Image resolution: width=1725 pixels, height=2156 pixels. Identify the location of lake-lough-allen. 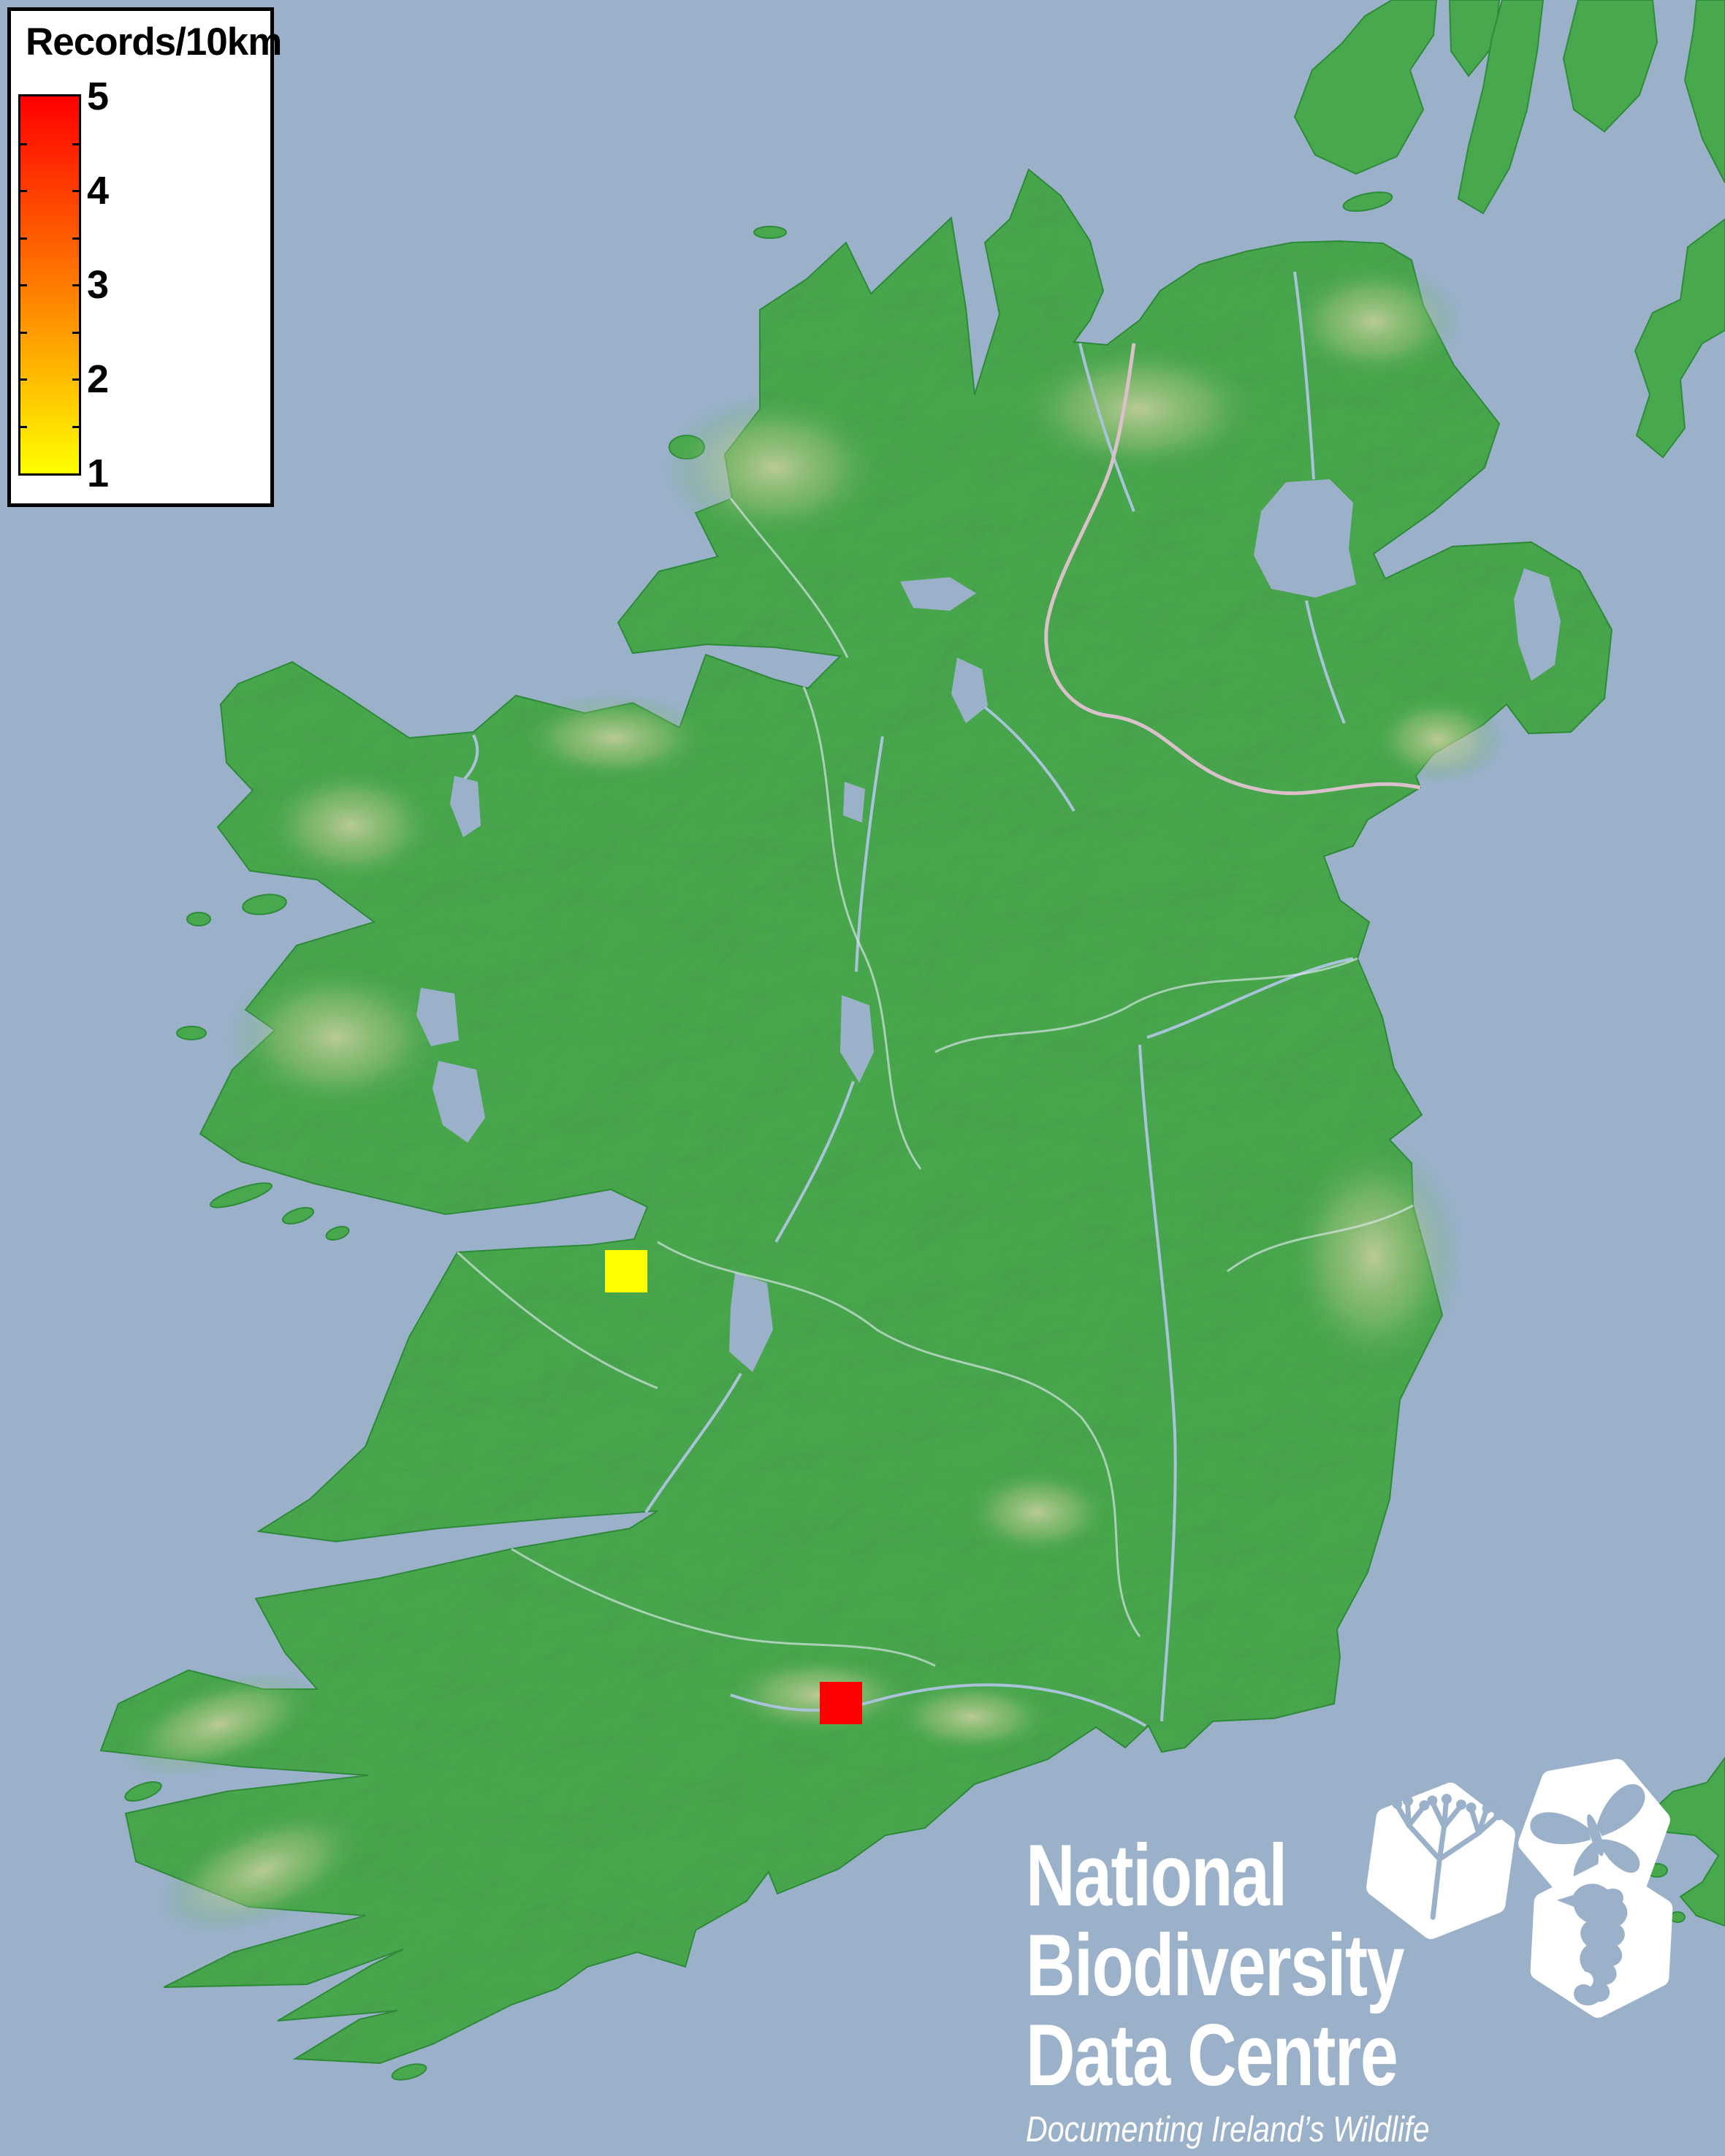
(854, 802).